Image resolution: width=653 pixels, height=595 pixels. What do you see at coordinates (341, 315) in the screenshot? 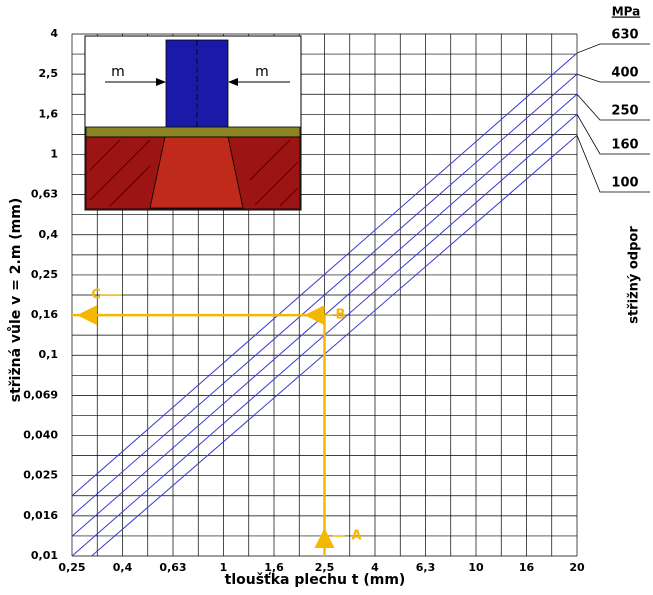
I see `label-b: B` at bounding box center [341, 315].